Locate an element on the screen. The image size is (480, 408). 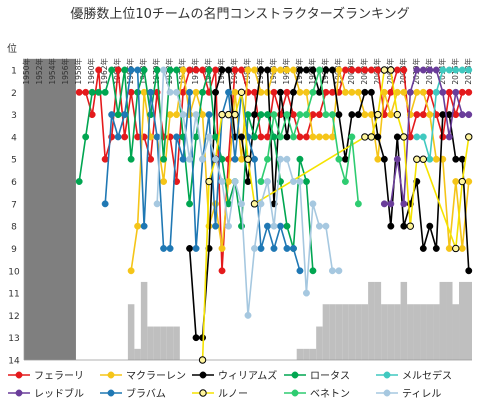
y-tick-label: 12 is located at coordinates (13, 317).